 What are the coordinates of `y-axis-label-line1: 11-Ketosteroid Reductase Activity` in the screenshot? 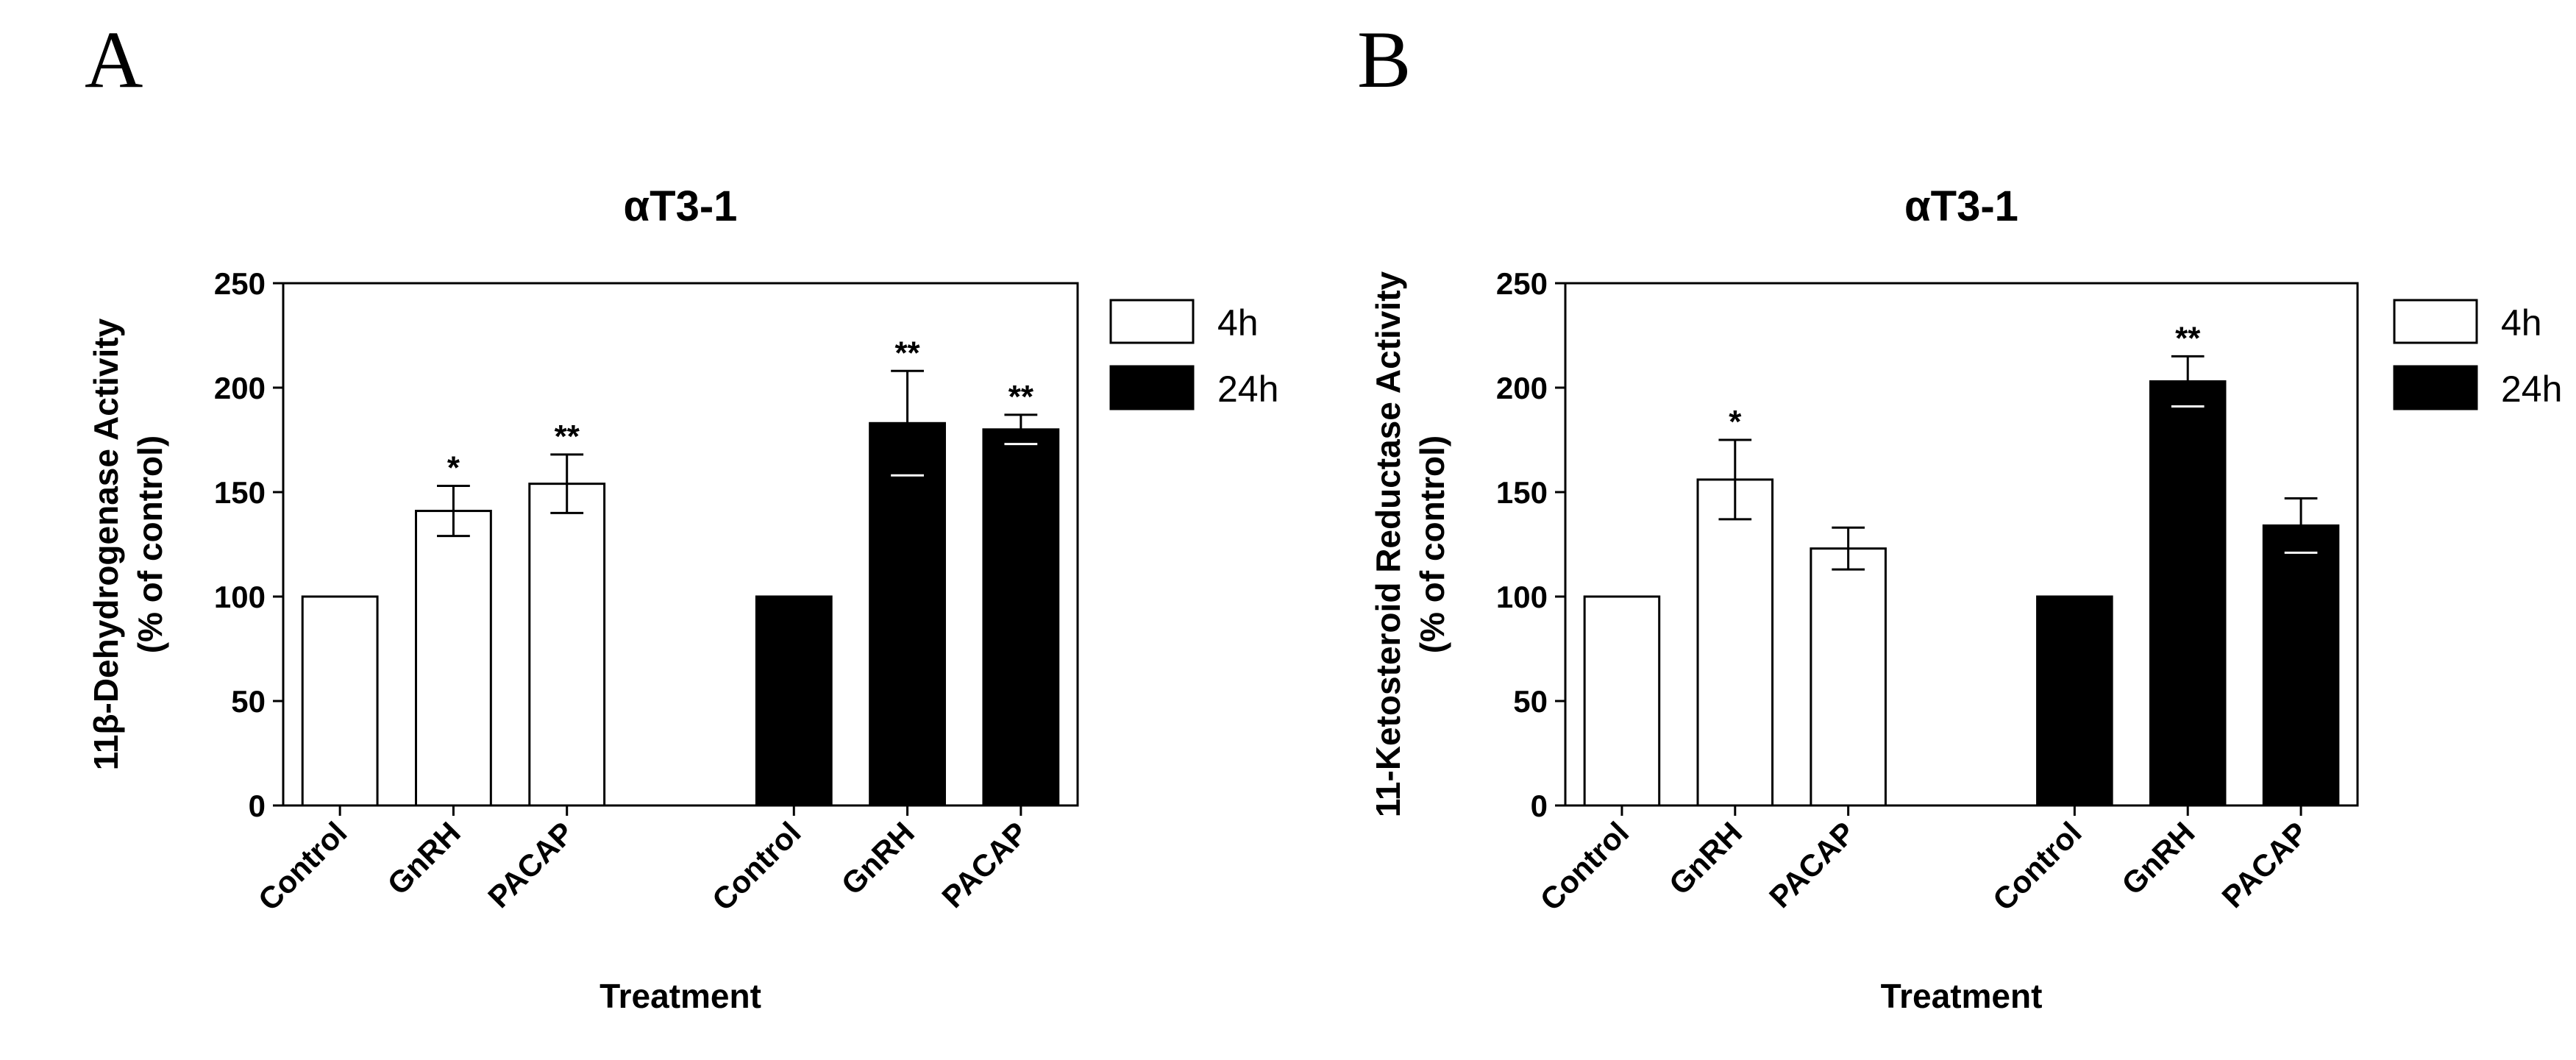 It's located at (1388, 544).